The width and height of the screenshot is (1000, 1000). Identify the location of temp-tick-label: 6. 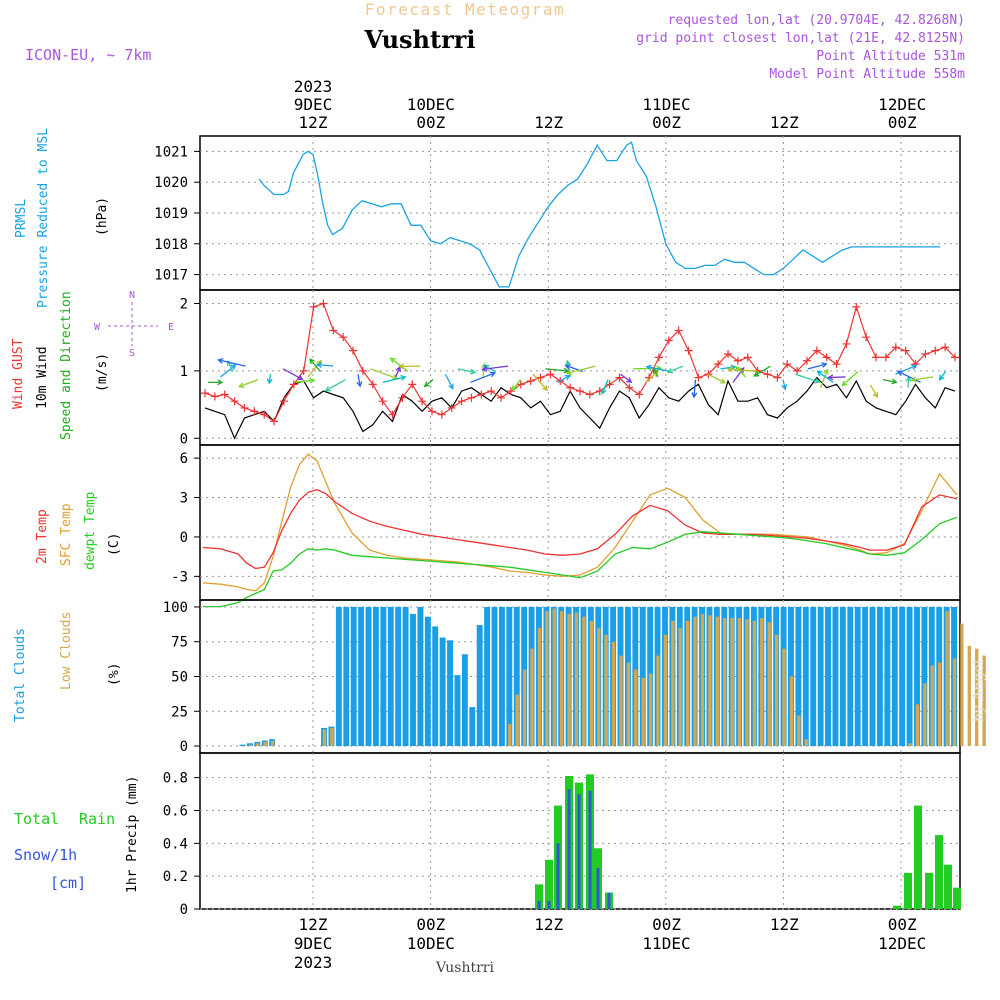
(184, 459).